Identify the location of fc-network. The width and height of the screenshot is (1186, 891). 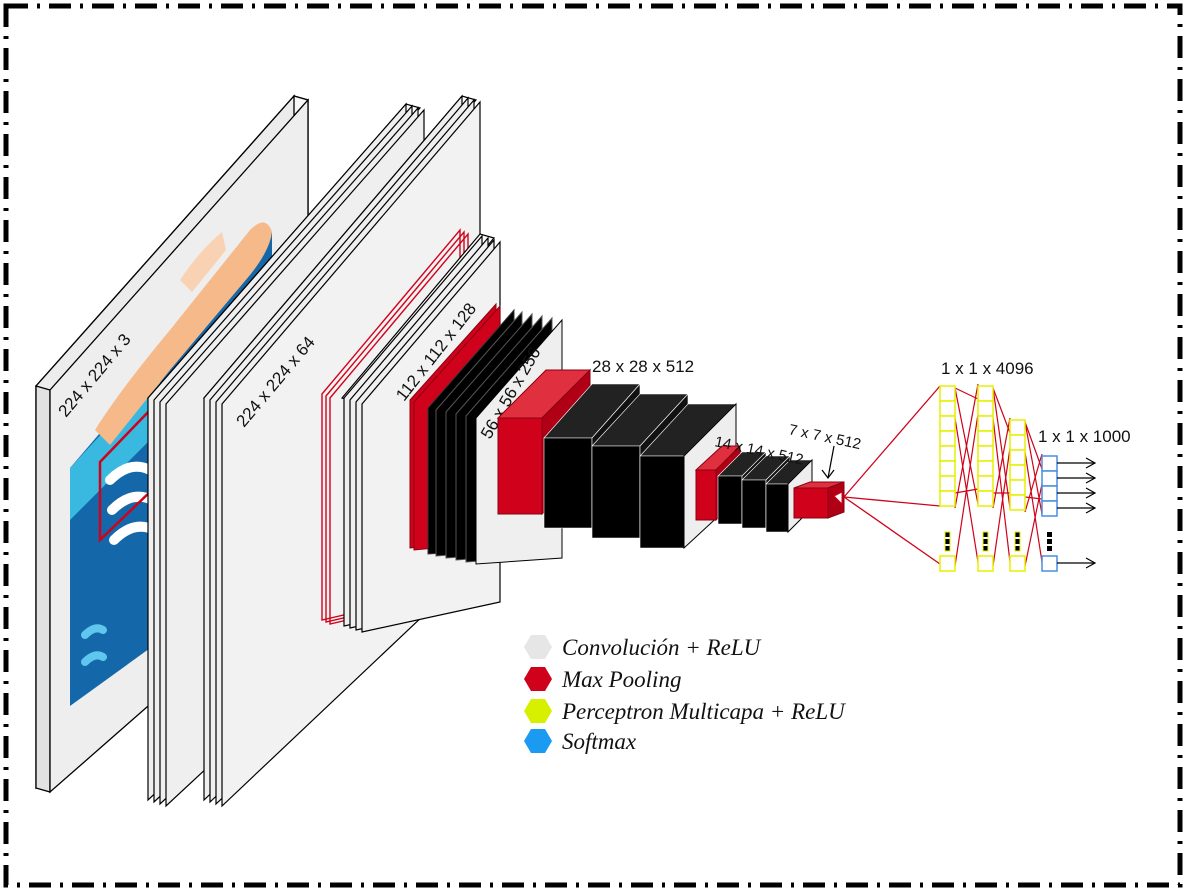
(970, 477).